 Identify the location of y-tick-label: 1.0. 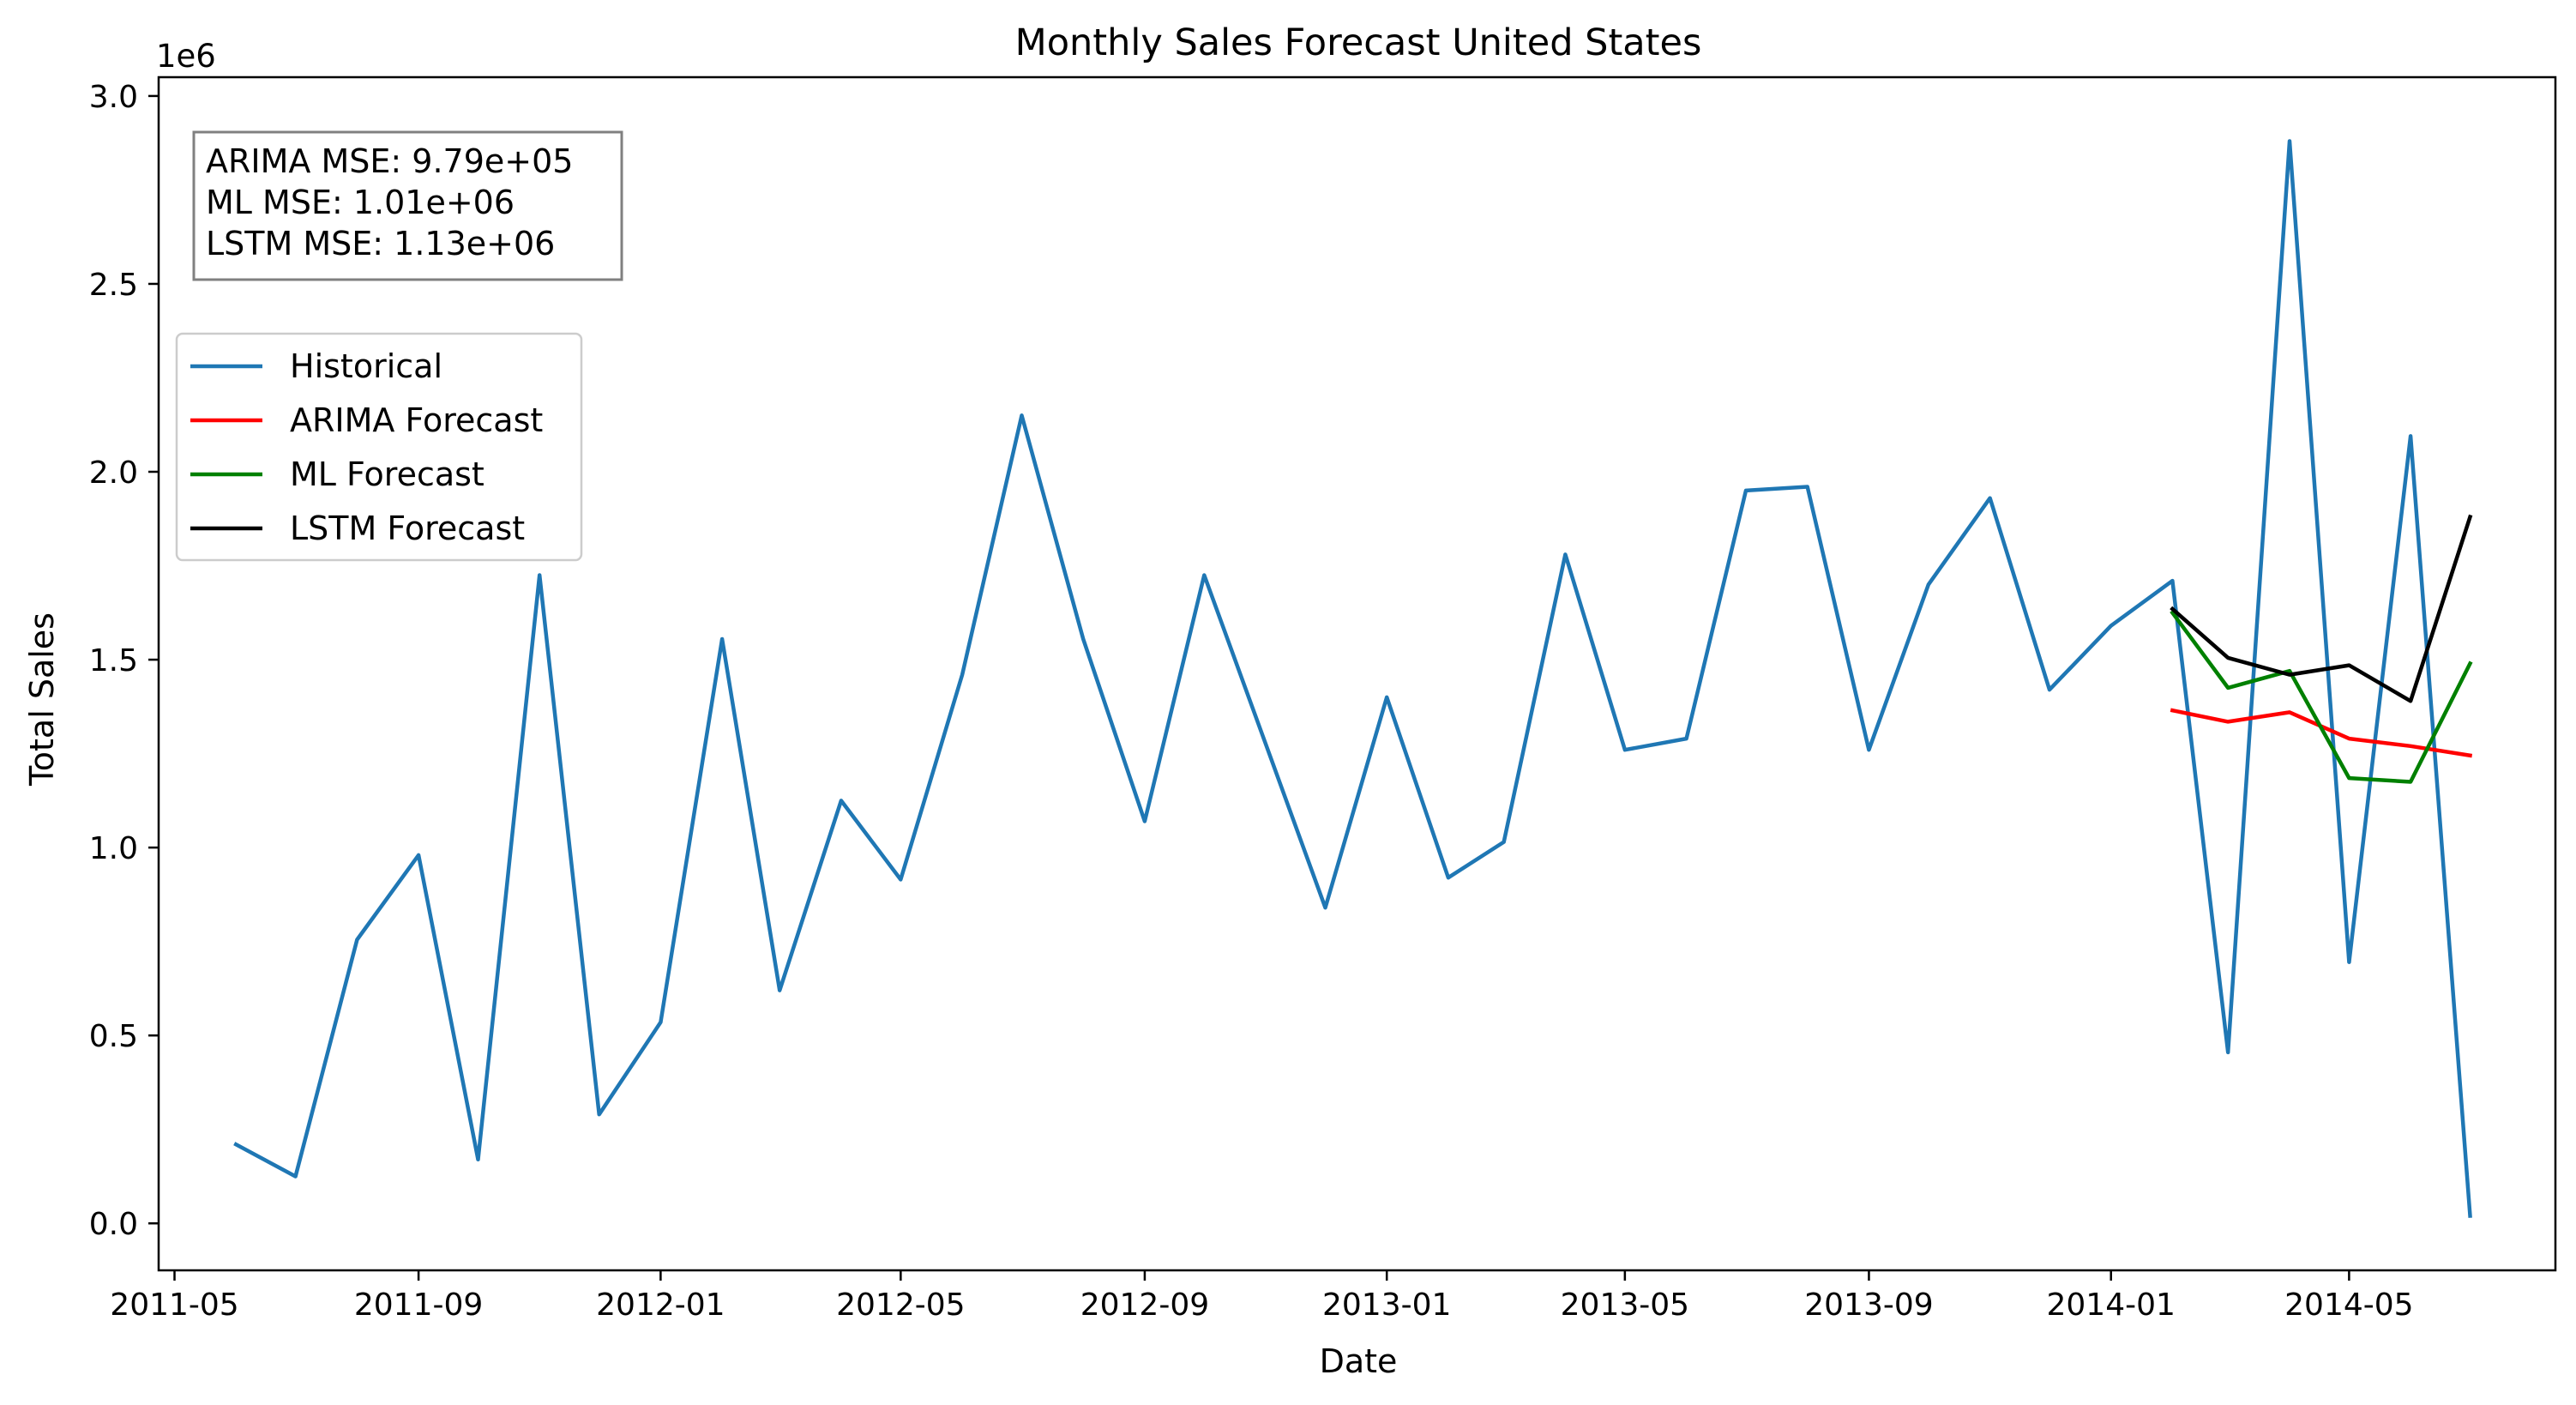
(113, 848).